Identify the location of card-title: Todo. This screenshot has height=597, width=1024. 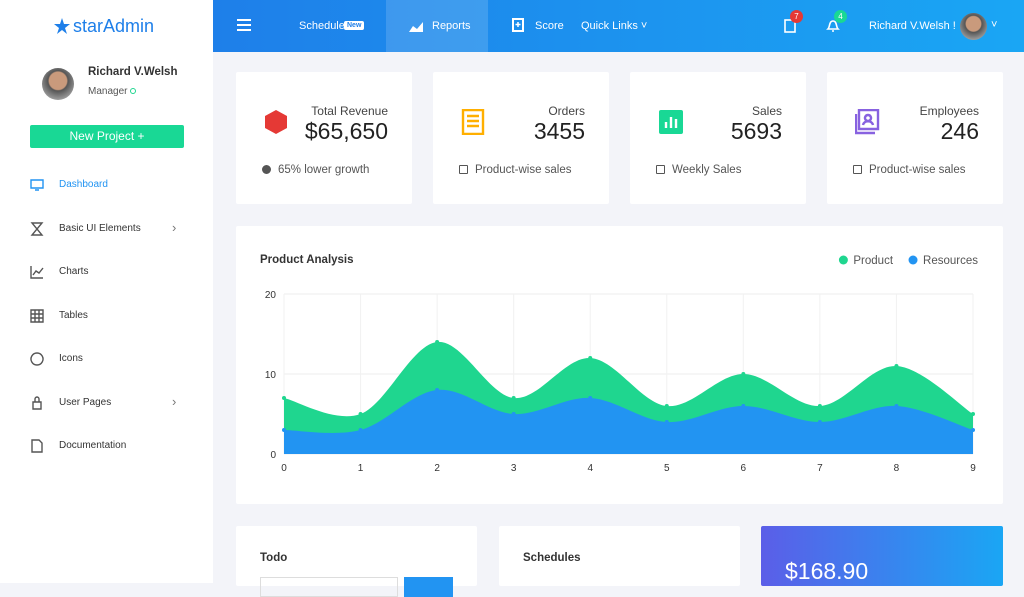
(274, 558).